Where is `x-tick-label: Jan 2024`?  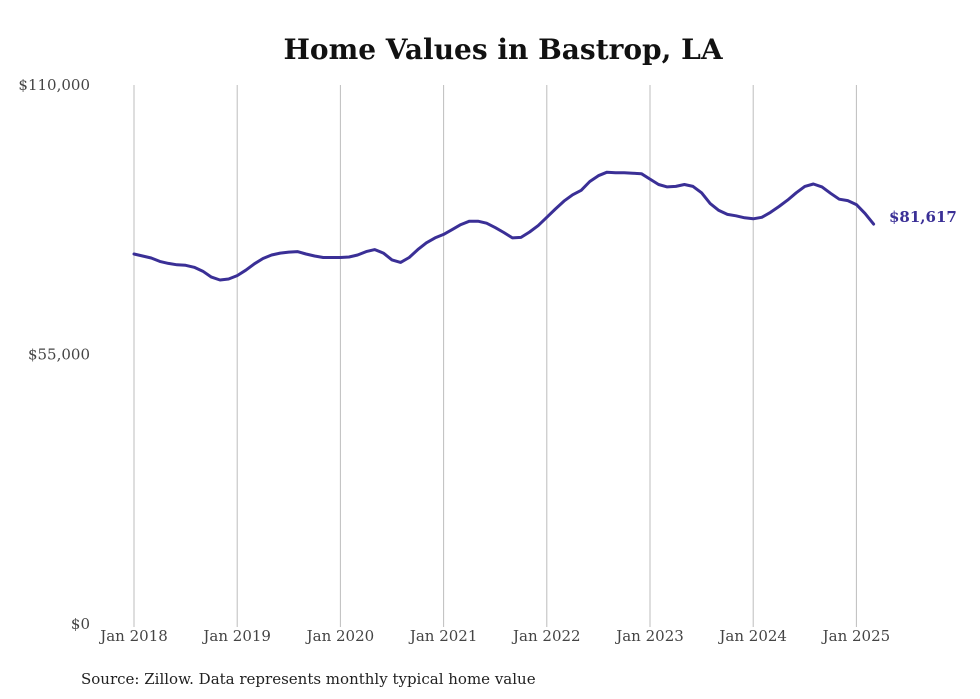
x-tick-label: Jan 2024 is located at coordinates (752, 636).